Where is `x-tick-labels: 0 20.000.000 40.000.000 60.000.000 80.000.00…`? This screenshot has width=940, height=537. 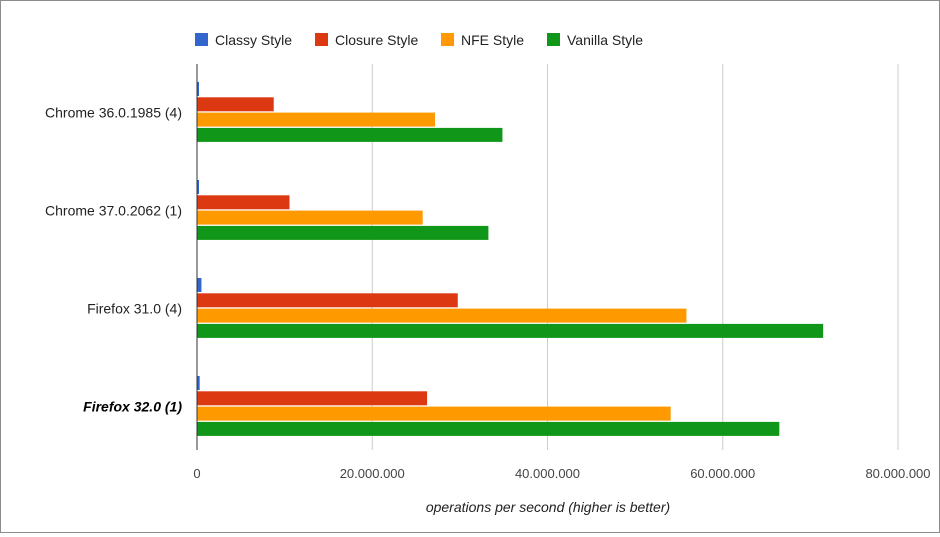
x-tick-labels: 0 20.000.000 40.000.000 60.000.000 80.000.00… is located at coordinates (561, 473).